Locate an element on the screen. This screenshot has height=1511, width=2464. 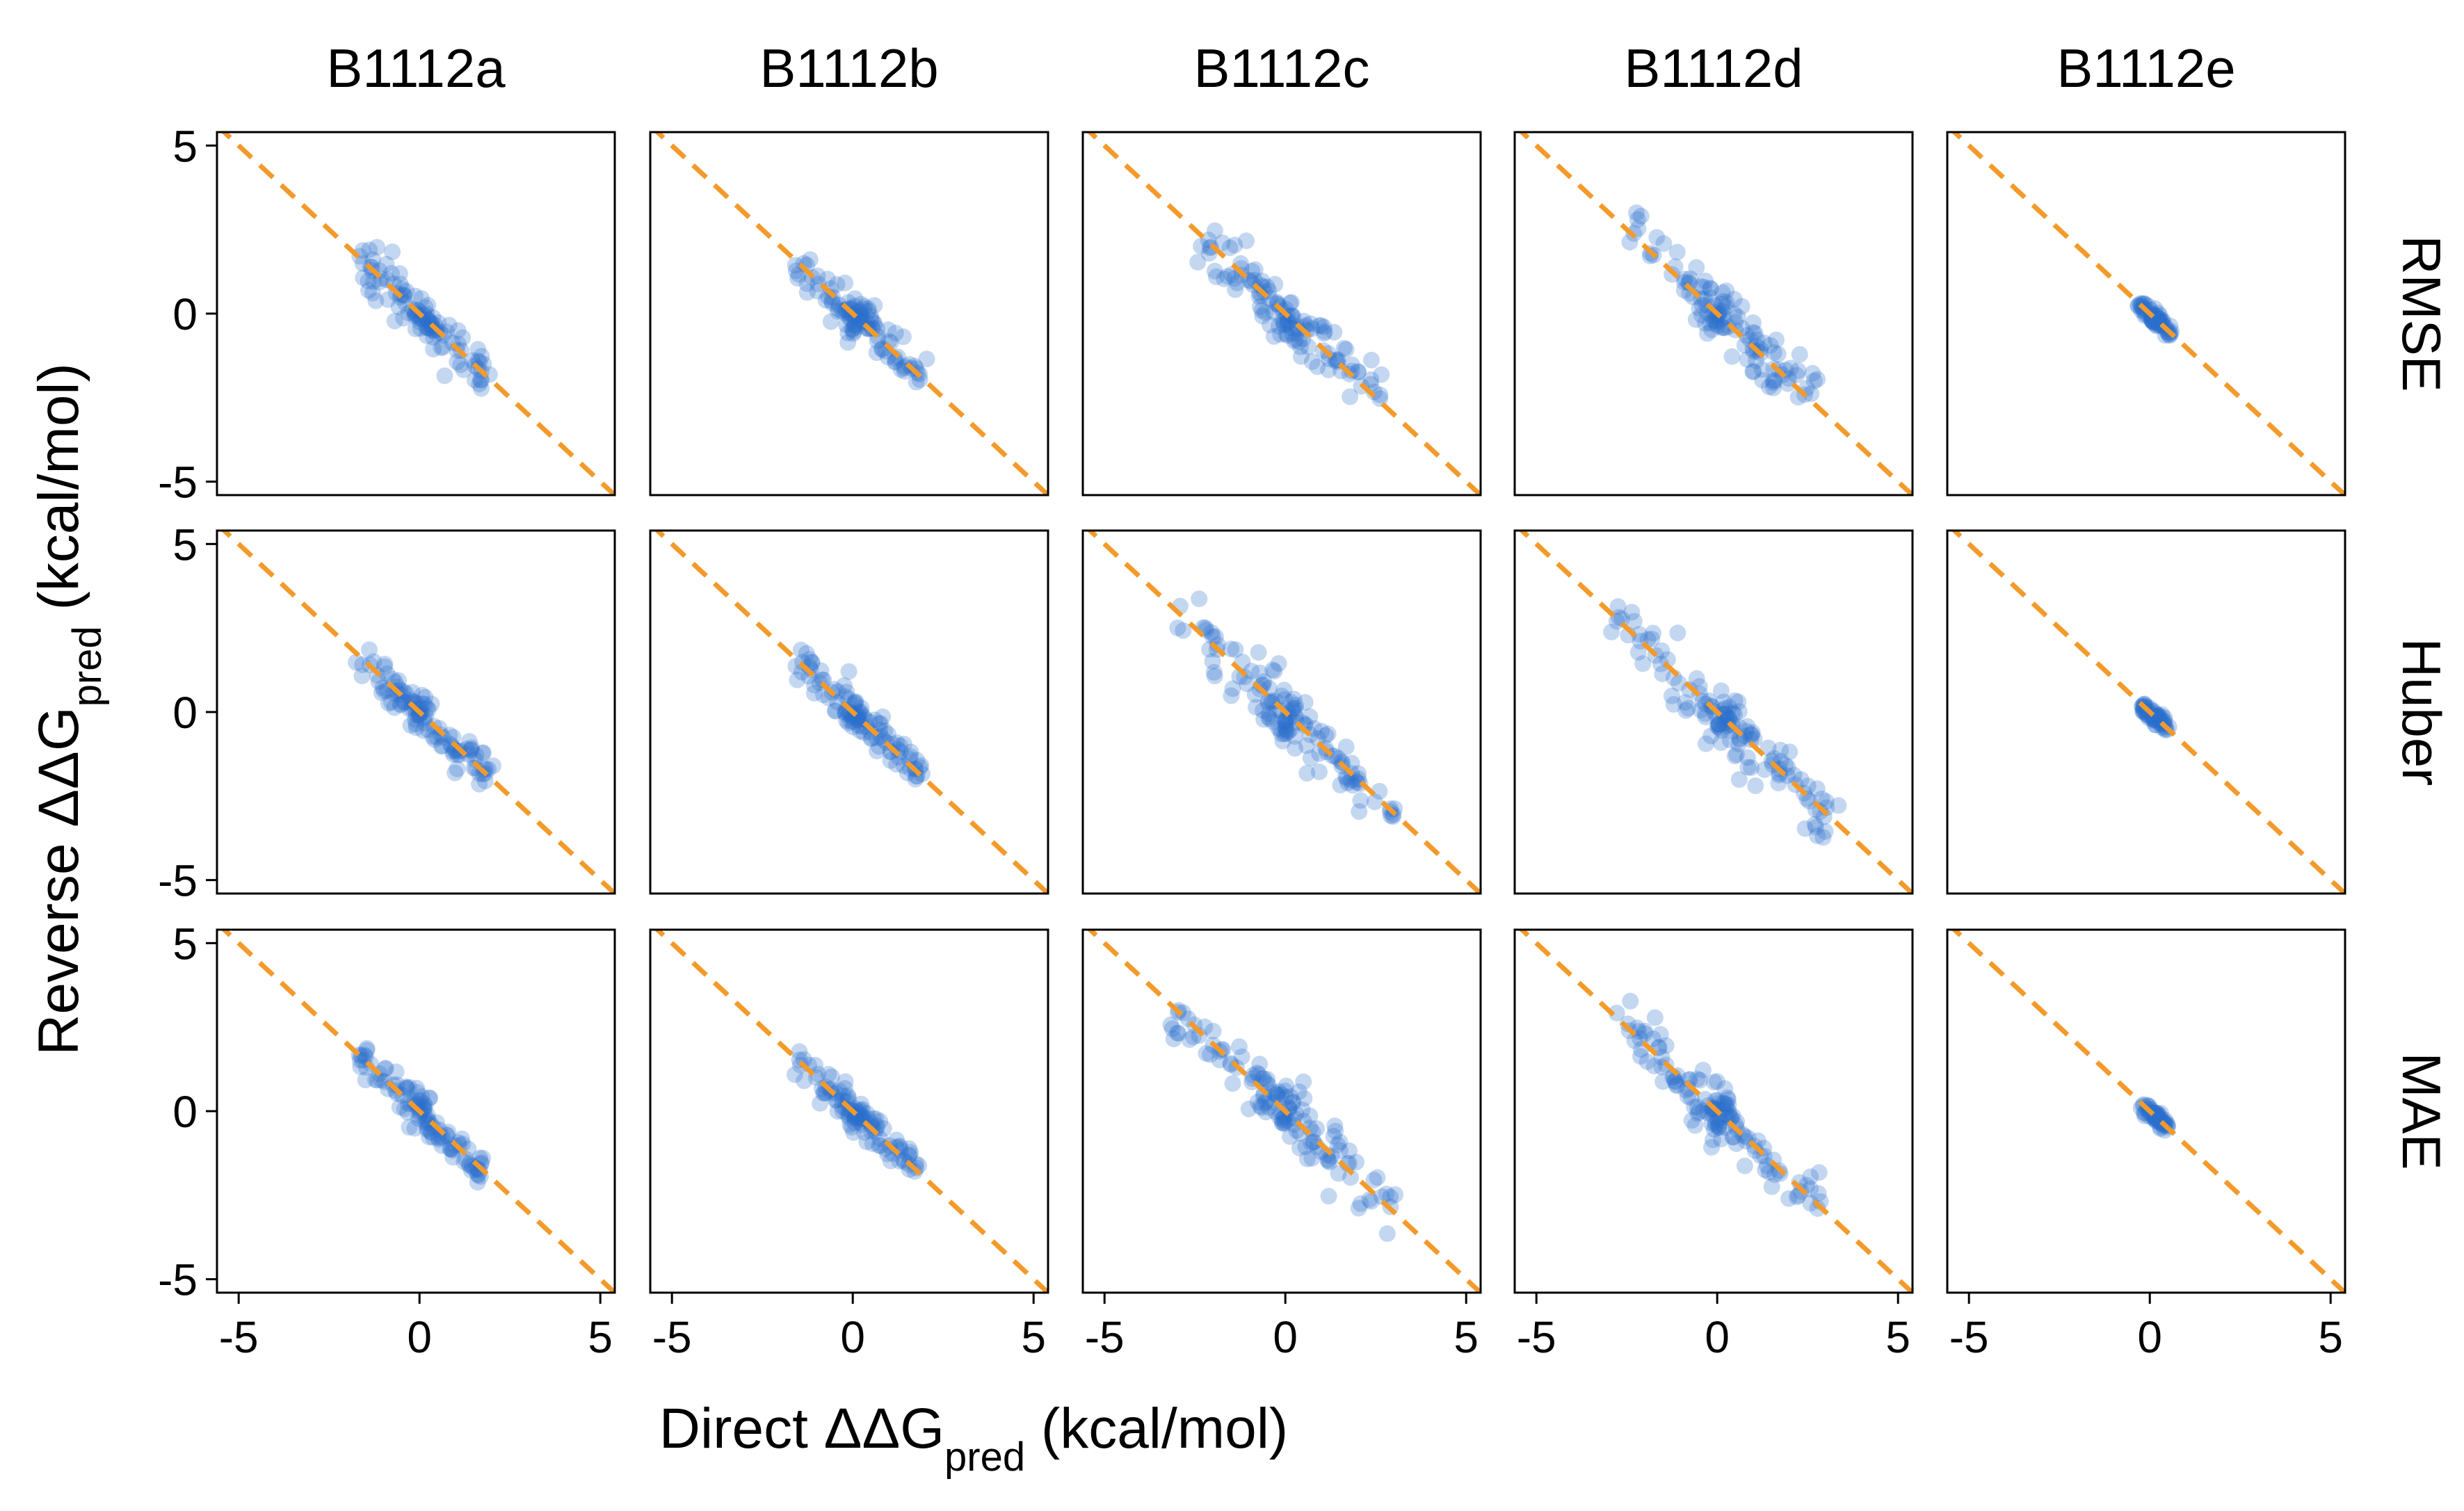
row-labels: RMSE Huber MAE is located at coordinates (2421, 702).